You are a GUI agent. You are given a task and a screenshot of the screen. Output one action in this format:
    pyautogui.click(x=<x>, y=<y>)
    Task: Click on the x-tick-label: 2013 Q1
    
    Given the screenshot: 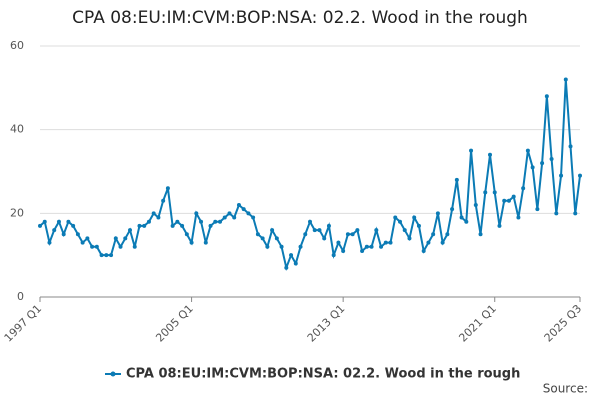 What is the action you would take?
    pyautogui.click(x=326, y=323)
    